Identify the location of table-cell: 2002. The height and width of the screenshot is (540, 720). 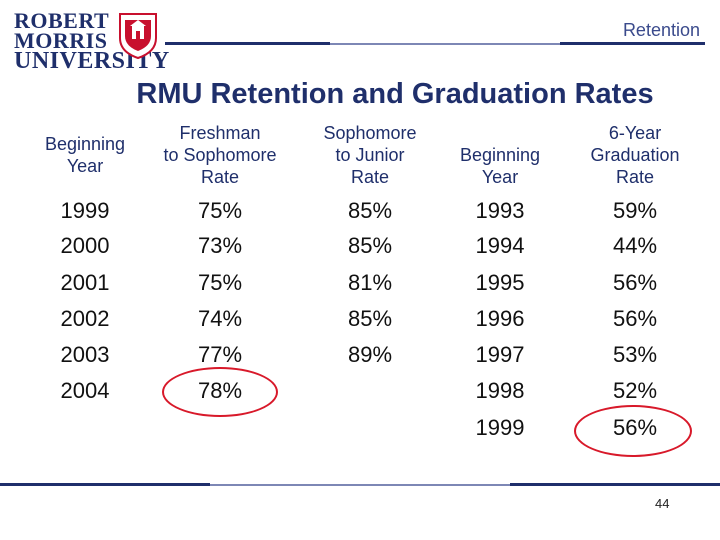
(85, 318).